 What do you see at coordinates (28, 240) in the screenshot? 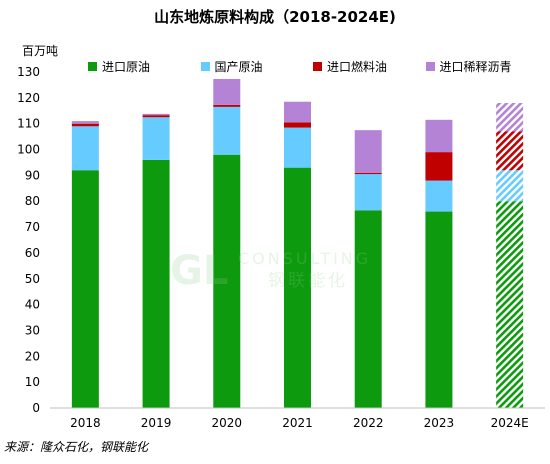
I see `y-axis: 0 10 20 30 40 50 60 70 80 90 100 110 120 130` at bounding box center [28, 240].